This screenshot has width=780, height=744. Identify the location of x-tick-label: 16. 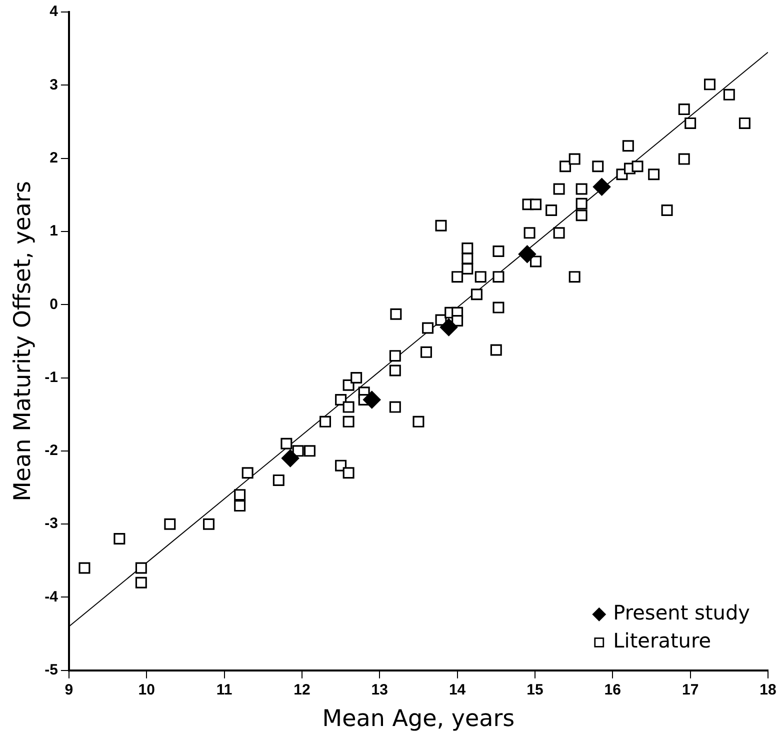
(612, 690).